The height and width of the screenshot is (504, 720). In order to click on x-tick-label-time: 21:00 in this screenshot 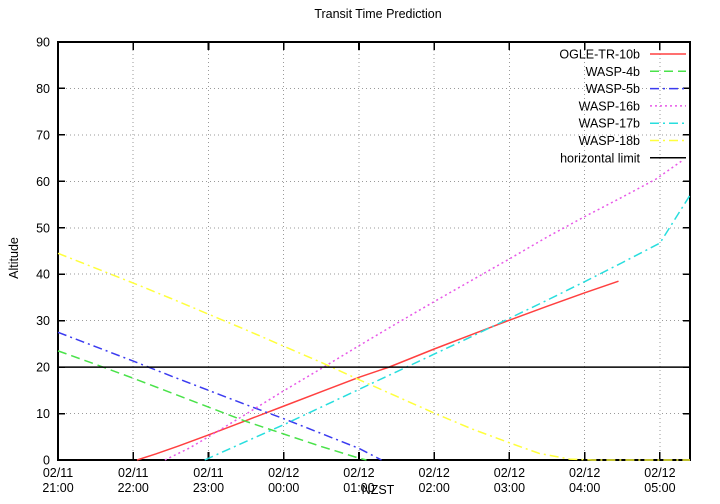, I will do `click(57, 488)`.